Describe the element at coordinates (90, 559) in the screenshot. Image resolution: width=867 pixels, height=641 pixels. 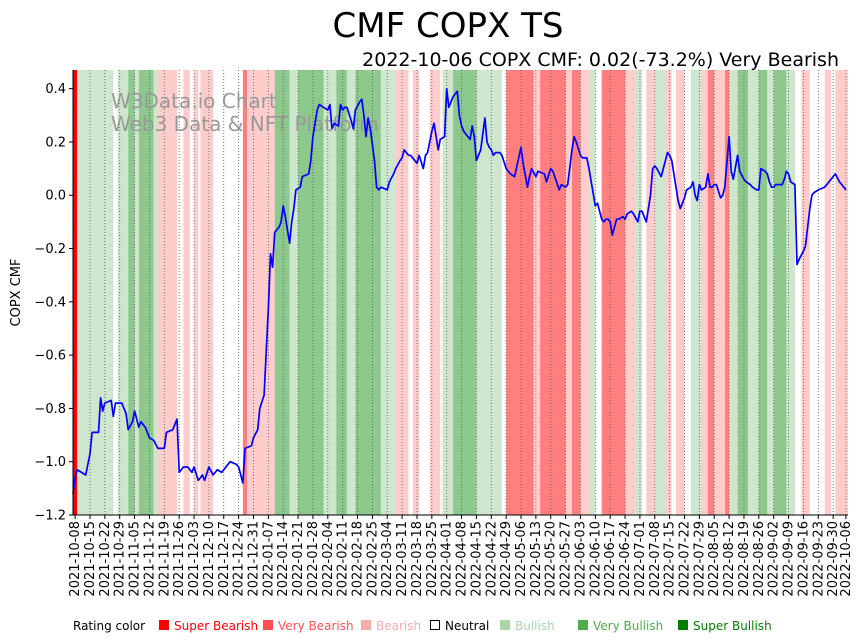
I see `x-tick-label: 2021-10-15` at that location.